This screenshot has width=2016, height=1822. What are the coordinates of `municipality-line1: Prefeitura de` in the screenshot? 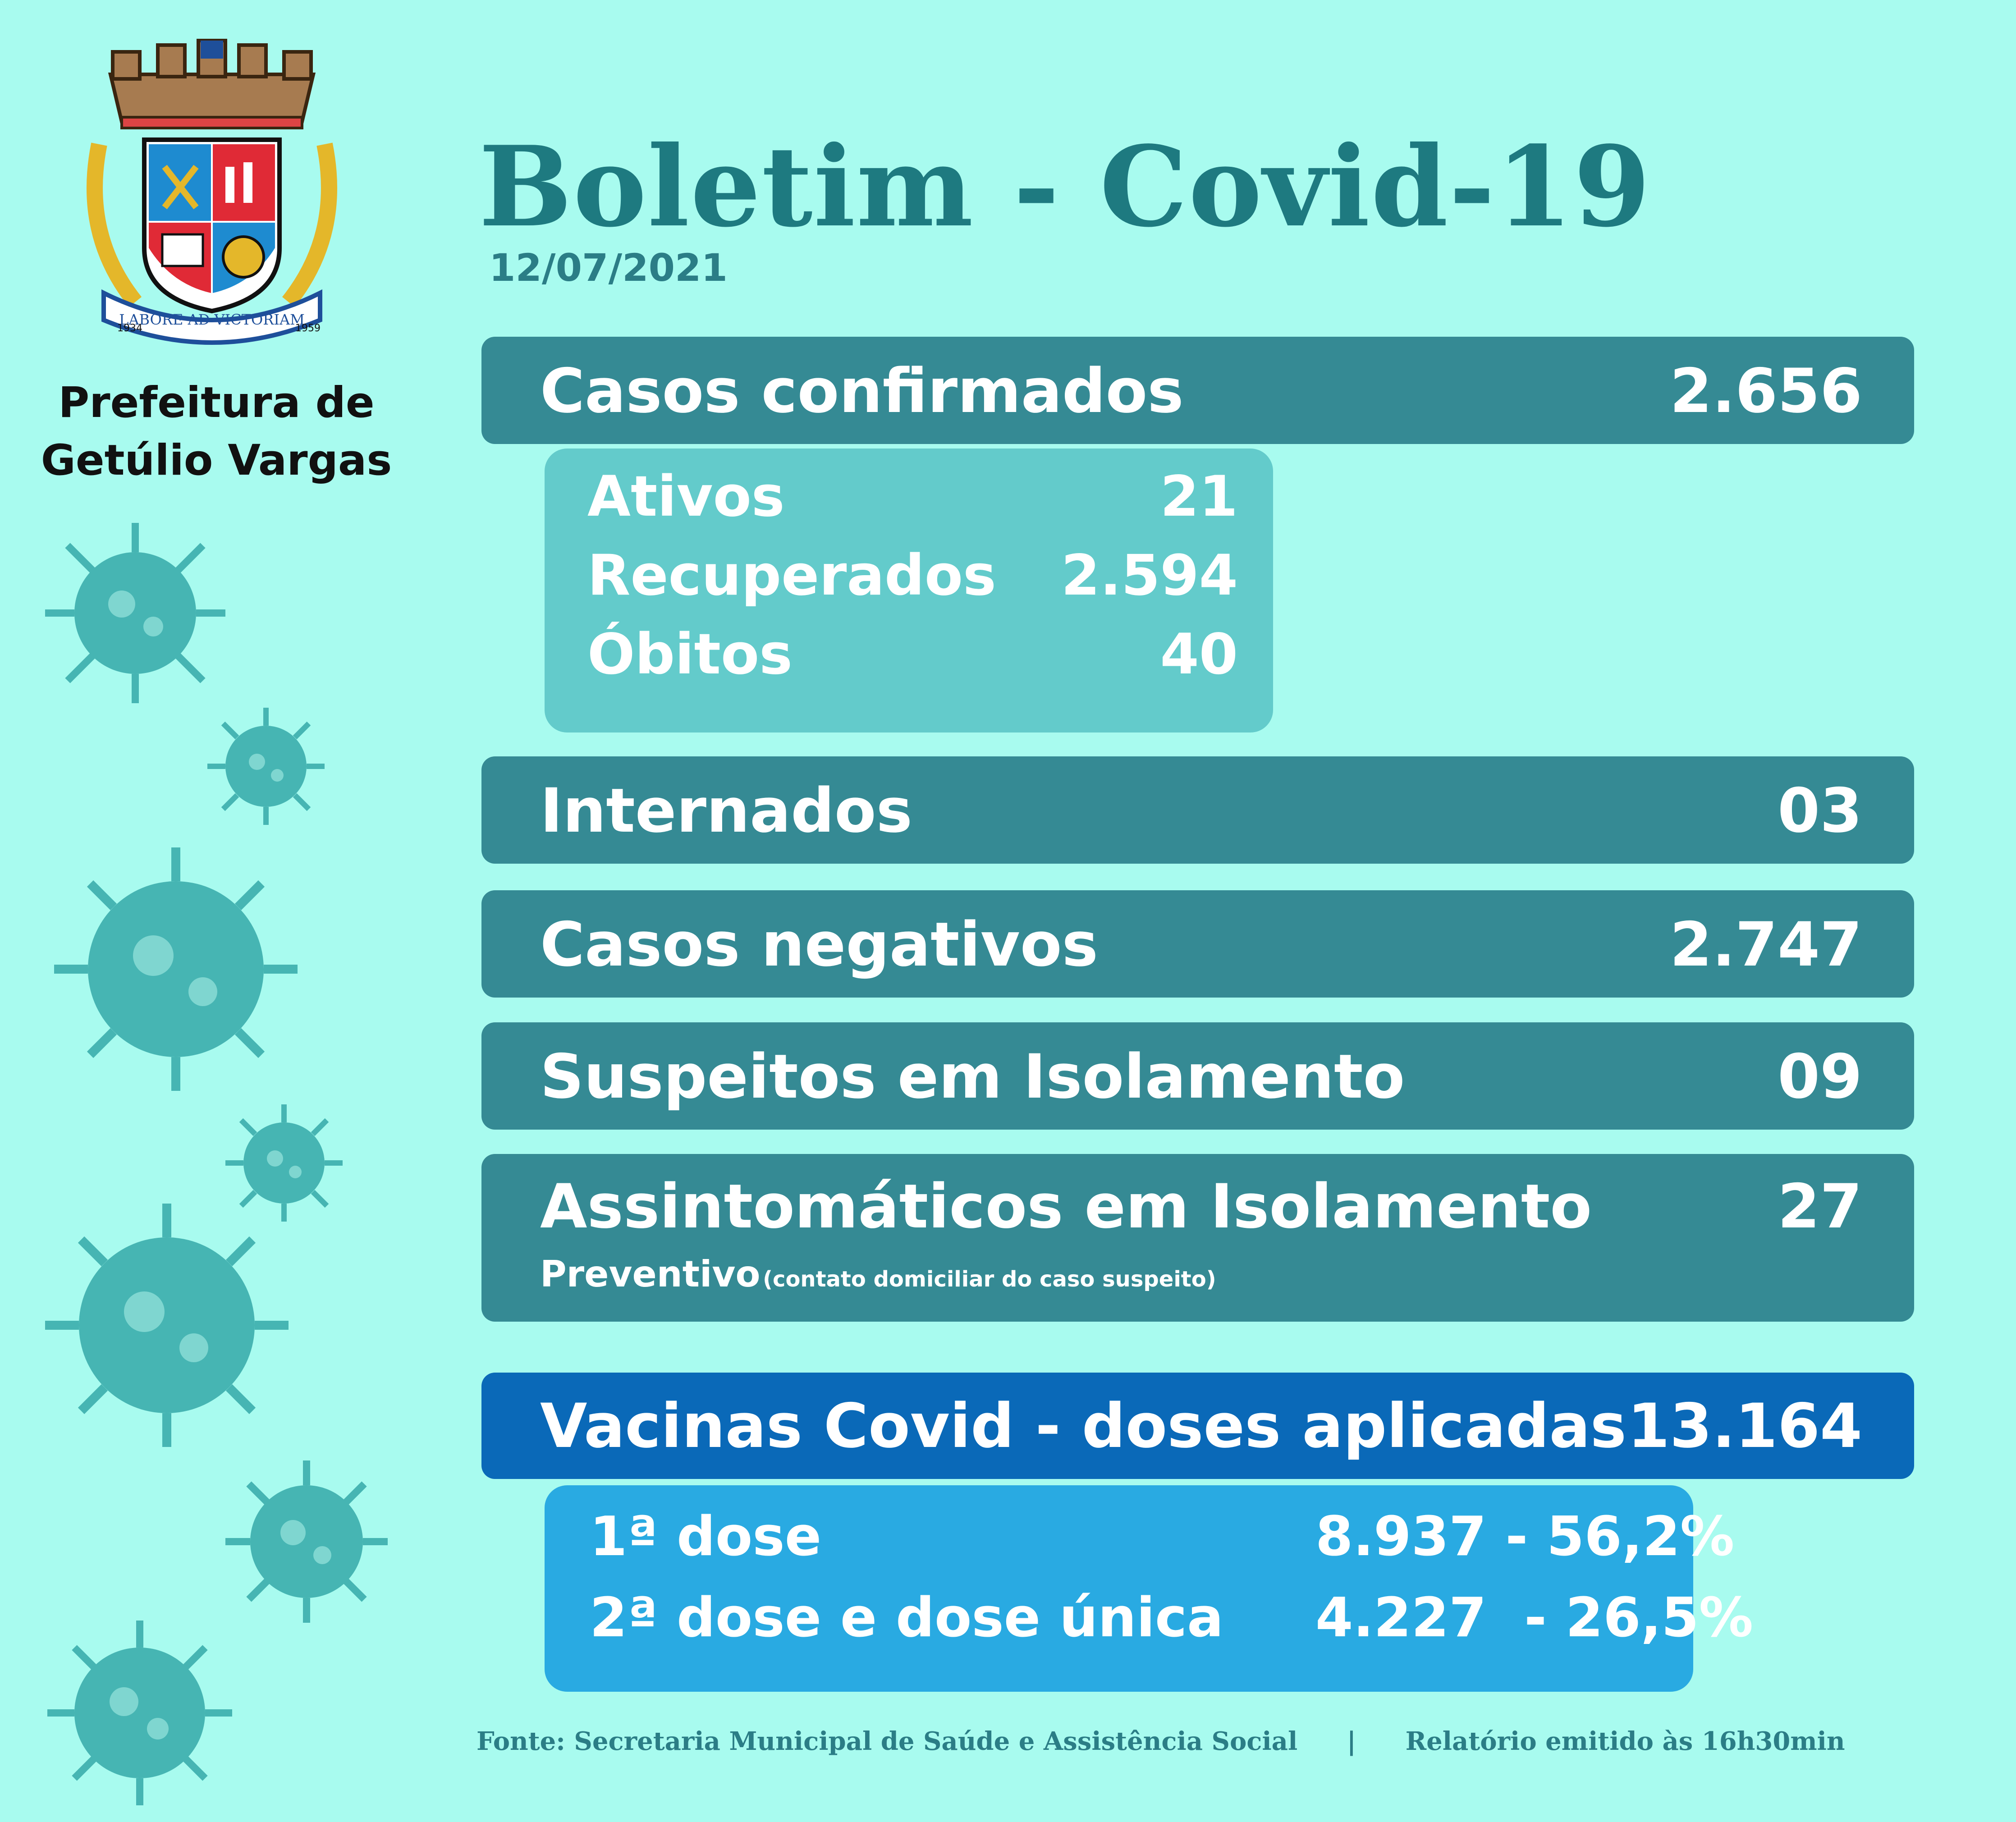 It's located at (217, 402).